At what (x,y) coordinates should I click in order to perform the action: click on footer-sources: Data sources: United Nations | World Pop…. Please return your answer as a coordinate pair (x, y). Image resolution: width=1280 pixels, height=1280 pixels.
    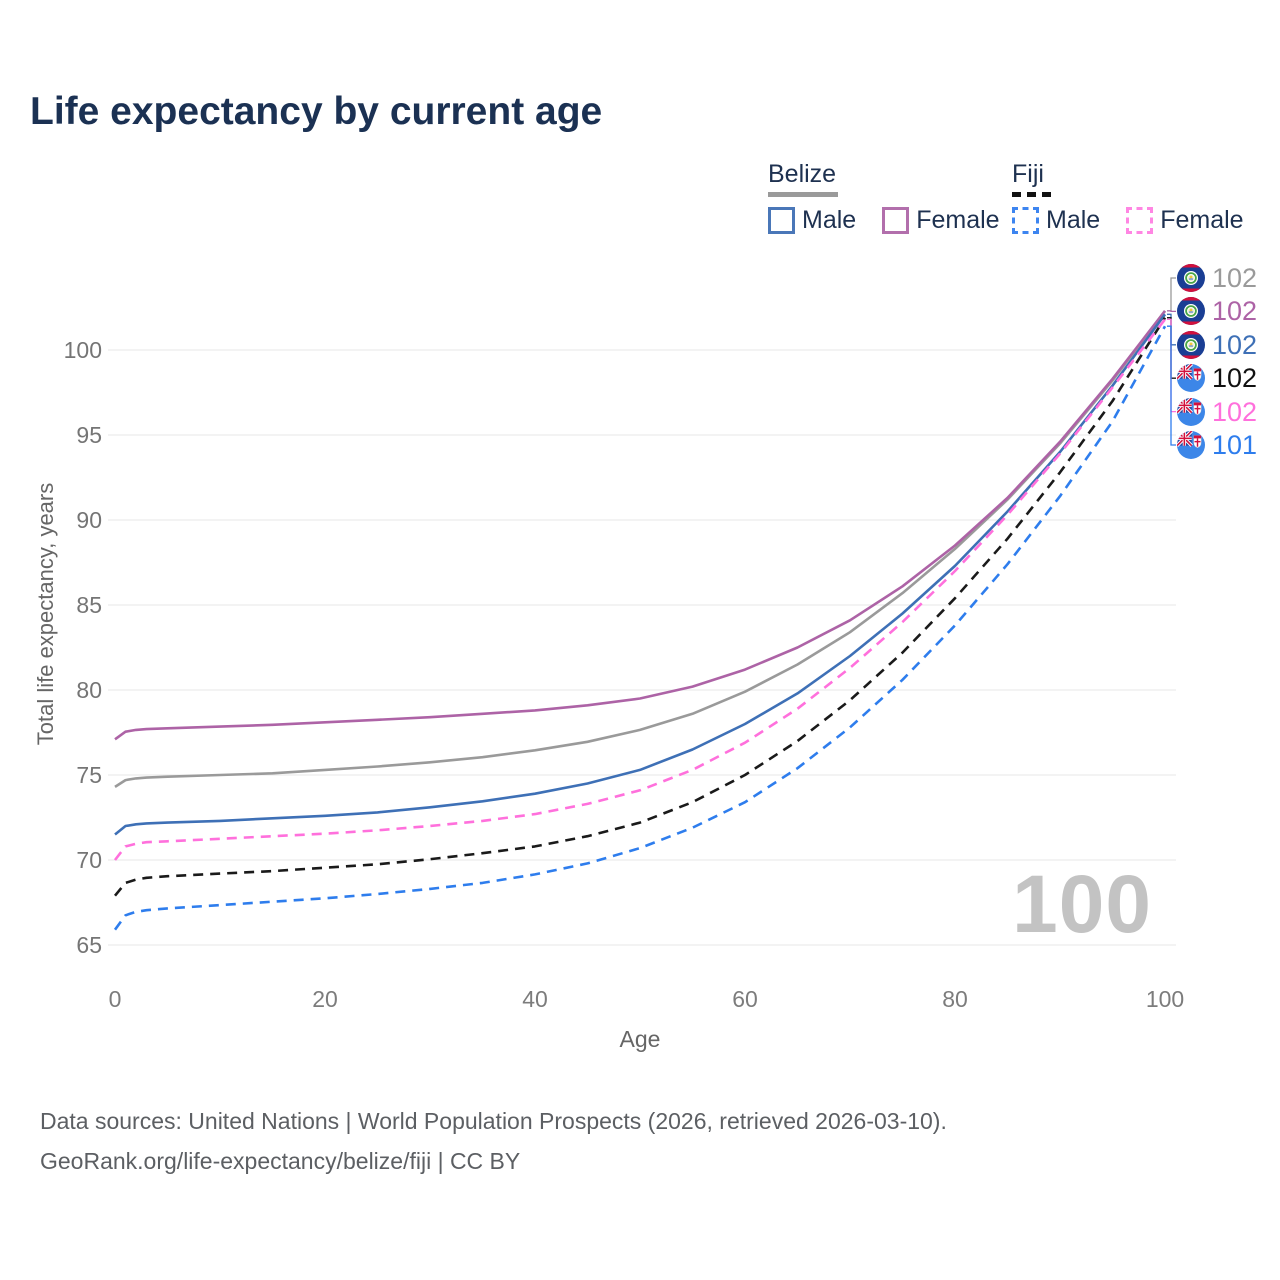
    Looking at the image, I should click on (493, 1121).